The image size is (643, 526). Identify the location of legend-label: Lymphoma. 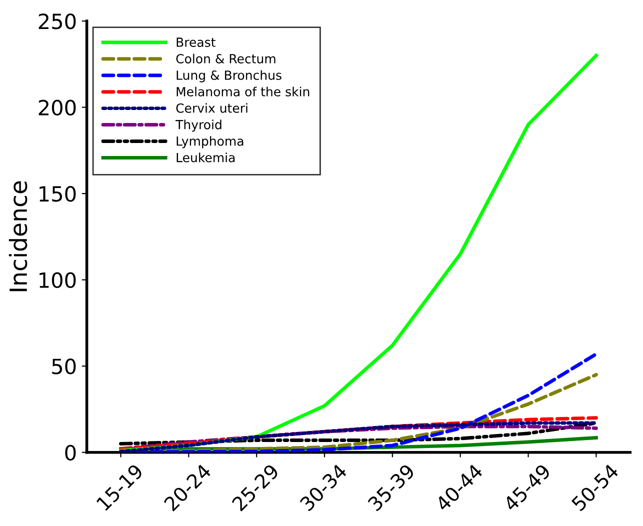
(210, 142).